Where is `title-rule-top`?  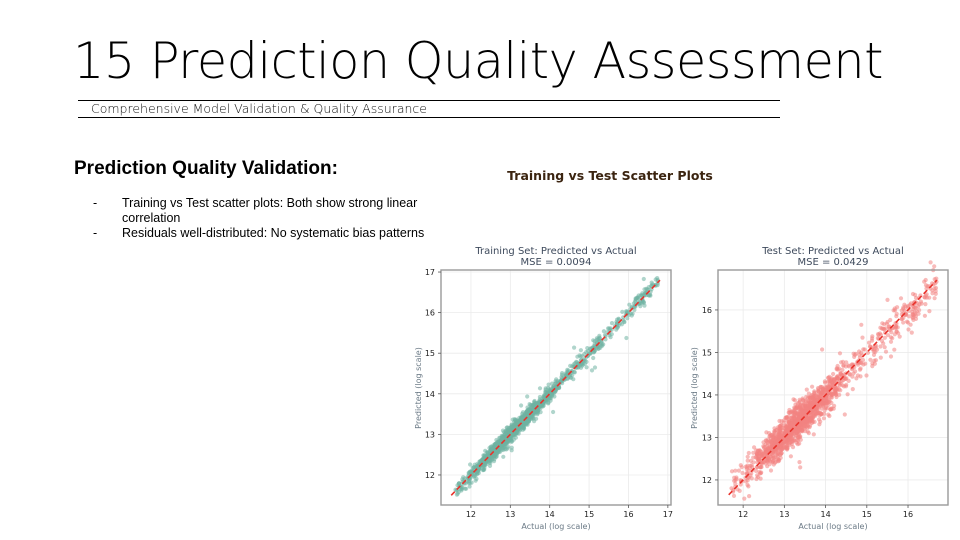 title-rule-top is located at coordinates (429, 100).